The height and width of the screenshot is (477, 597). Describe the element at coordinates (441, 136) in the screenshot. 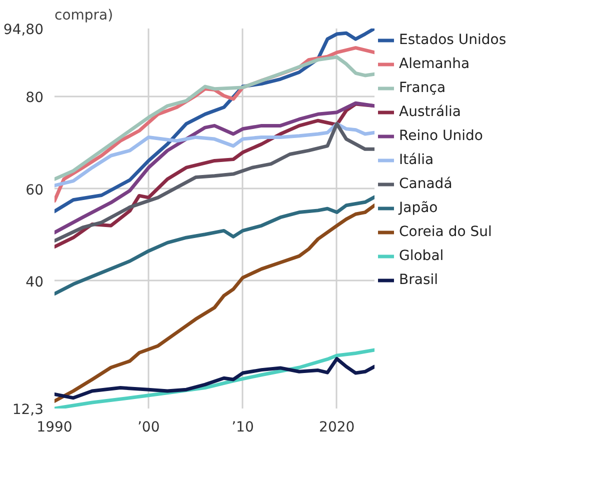

I see `legend-label: Reino Unido` at that location.